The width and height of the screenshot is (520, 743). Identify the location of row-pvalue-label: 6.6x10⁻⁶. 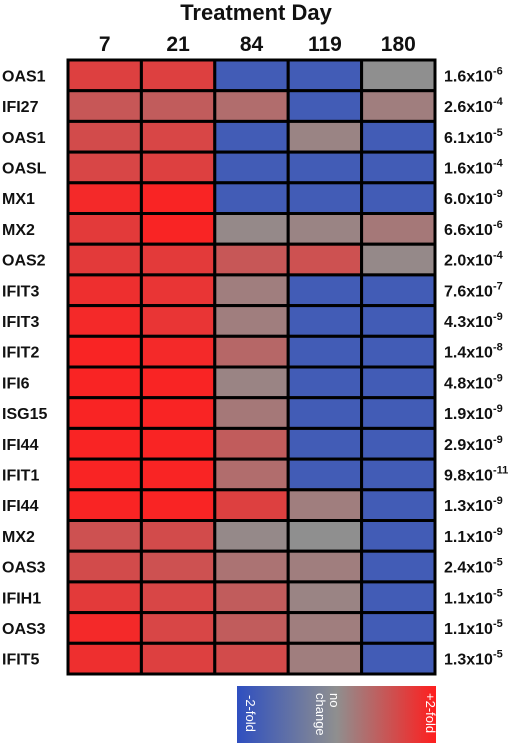
(473, 229).